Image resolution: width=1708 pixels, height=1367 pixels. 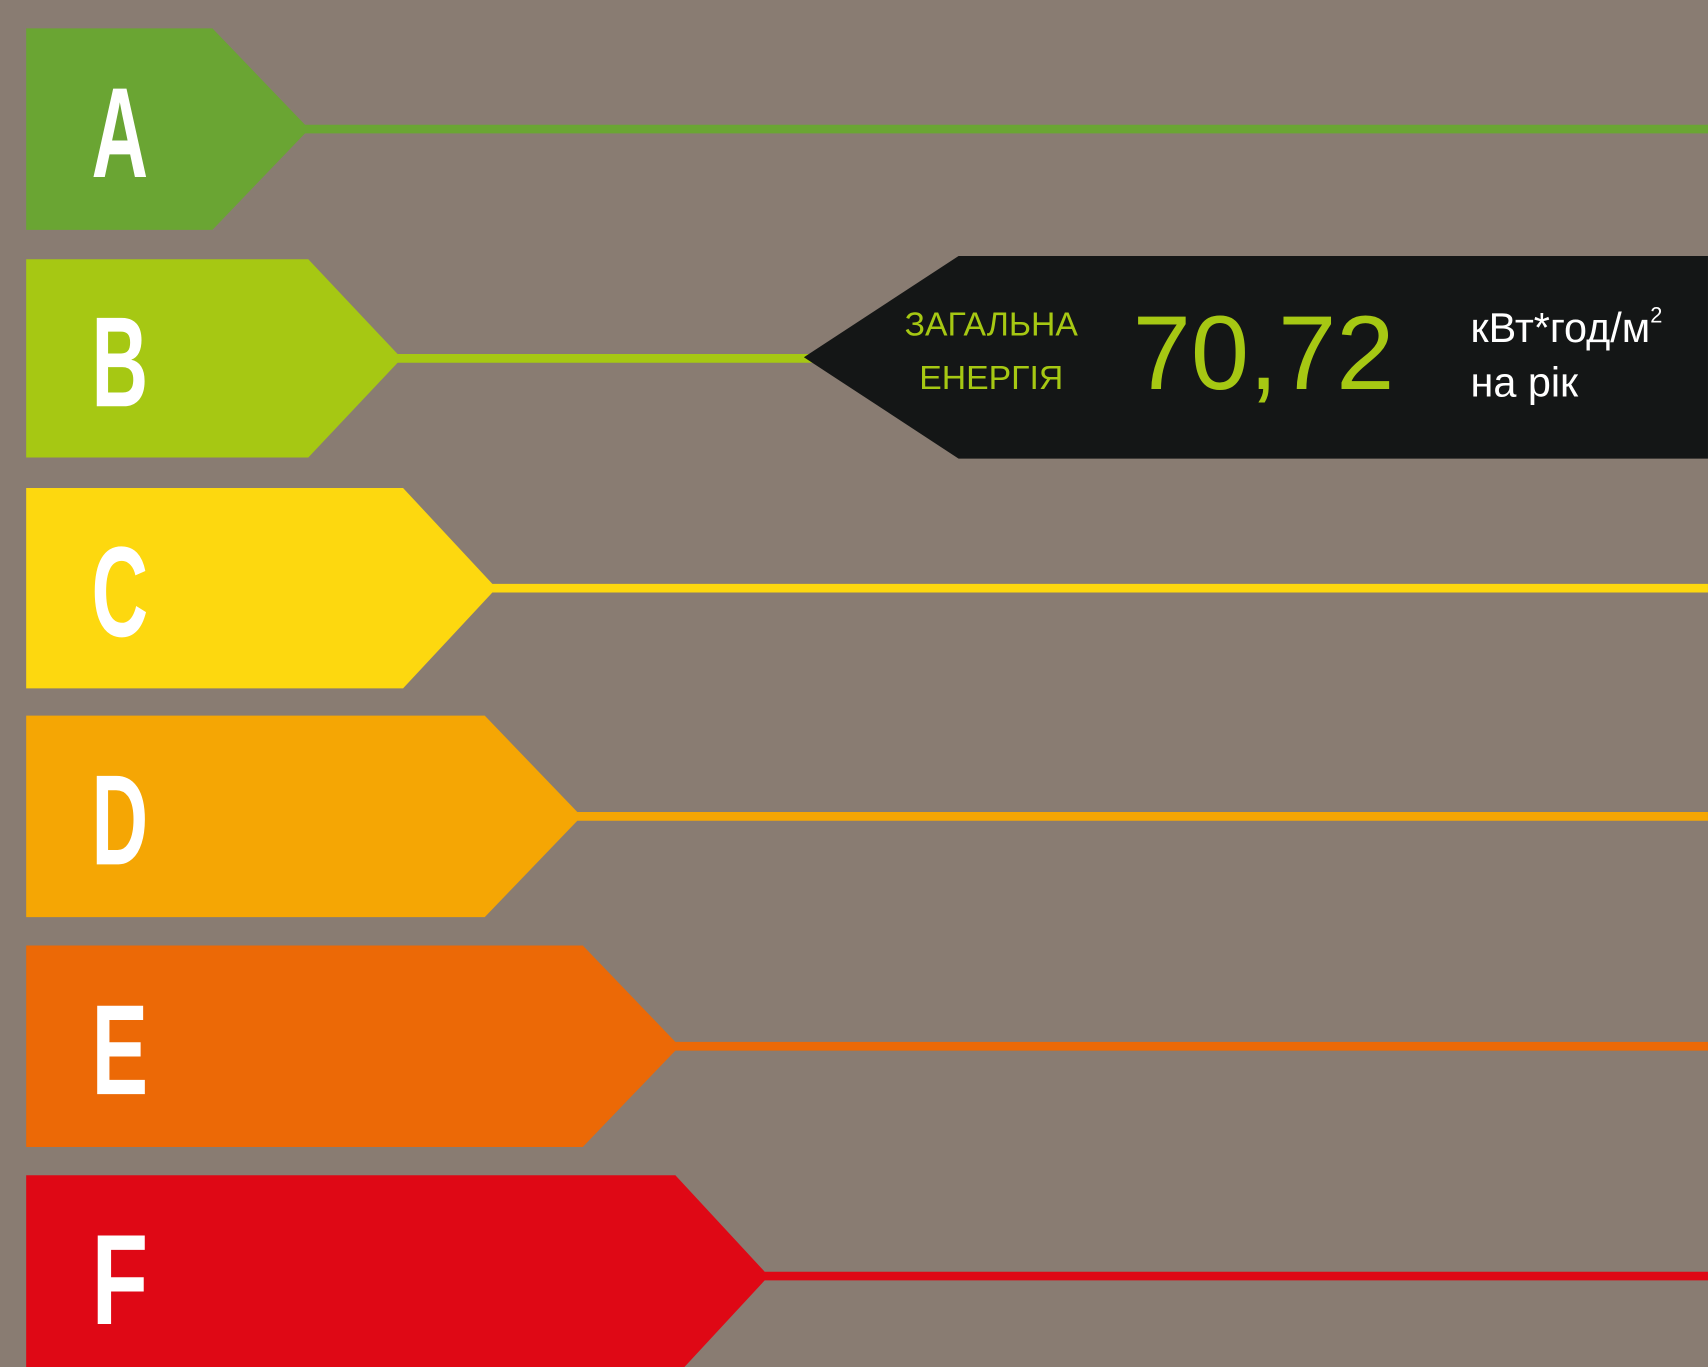 I want to click on unit-power: 2, so click(x=1656, y=314).